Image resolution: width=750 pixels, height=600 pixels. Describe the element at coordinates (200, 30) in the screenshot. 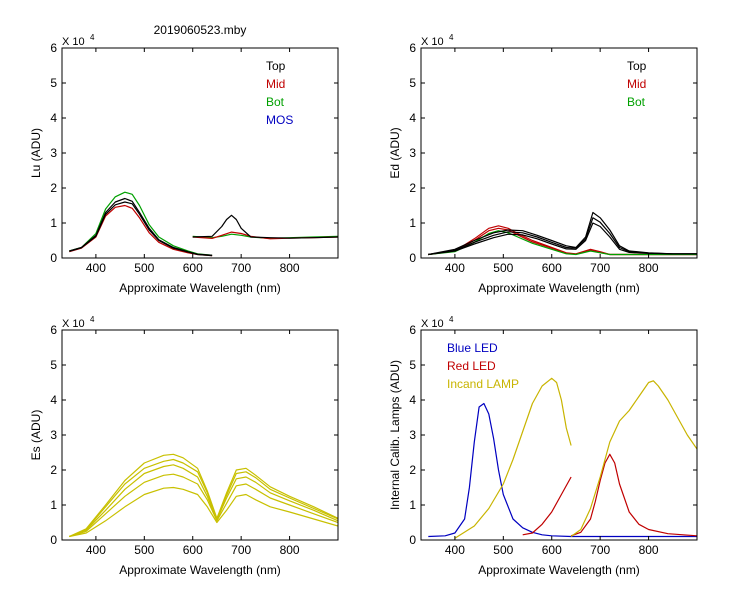

I see `file-title: 2019060523.mby` at that location.